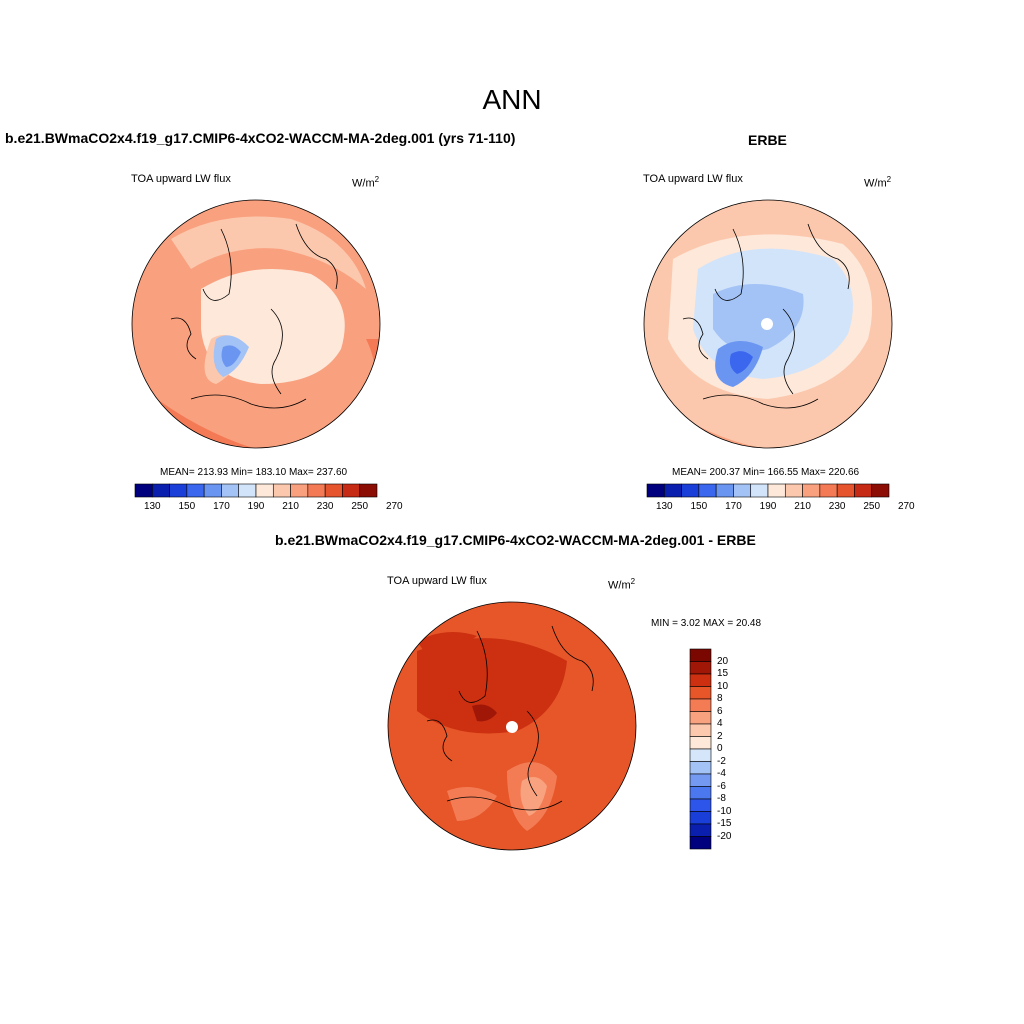 The width and height of the screenshot is (1024, 1024). I want to click on right-colorbar-tick-label: 190, so click(768, 506).